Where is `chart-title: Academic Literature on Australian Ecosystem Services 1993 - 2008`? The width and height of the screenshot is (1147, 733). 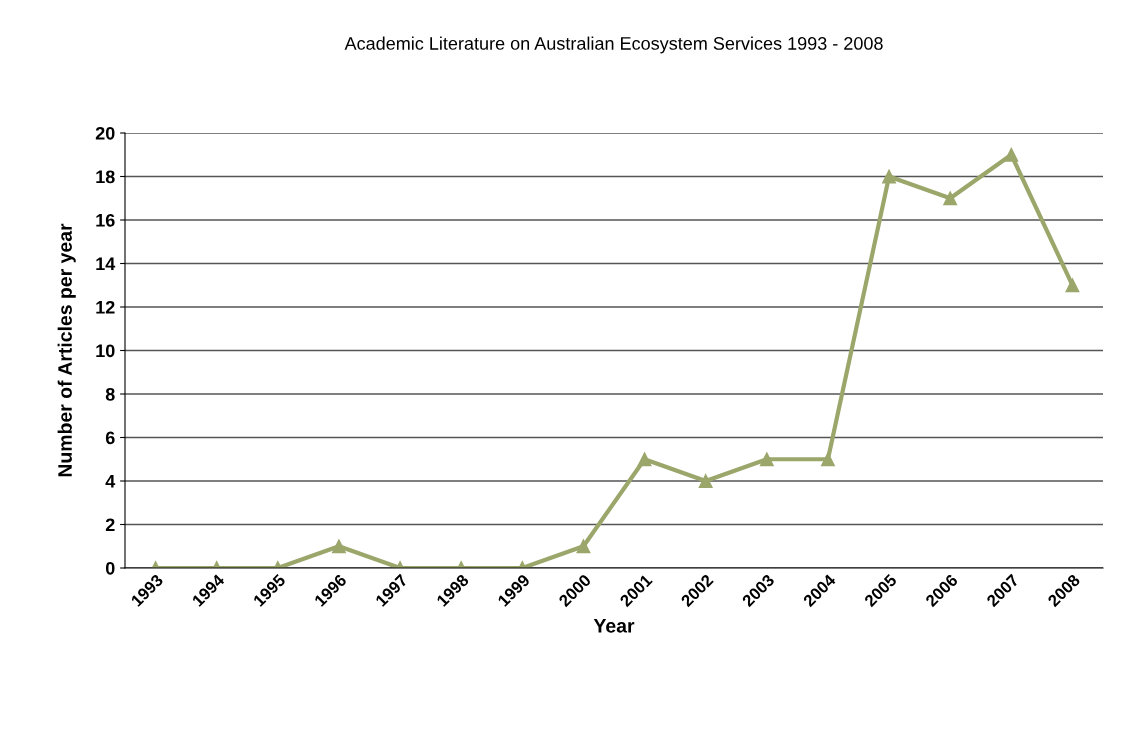 chart-title: Academic Literature on Australian Ecosystem Services 1993 - 2008 is located at coordinates (613, 45).